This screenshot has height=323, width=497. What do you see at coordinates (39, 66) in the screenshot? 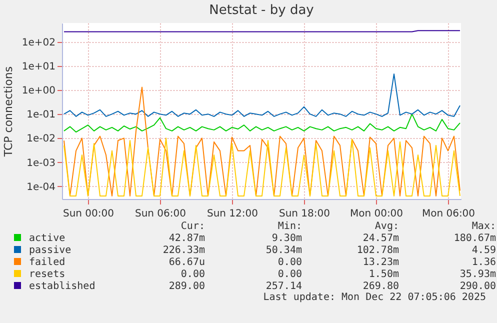
I see `y-tick-label: 1e+01` at bounding box center [39, 66].